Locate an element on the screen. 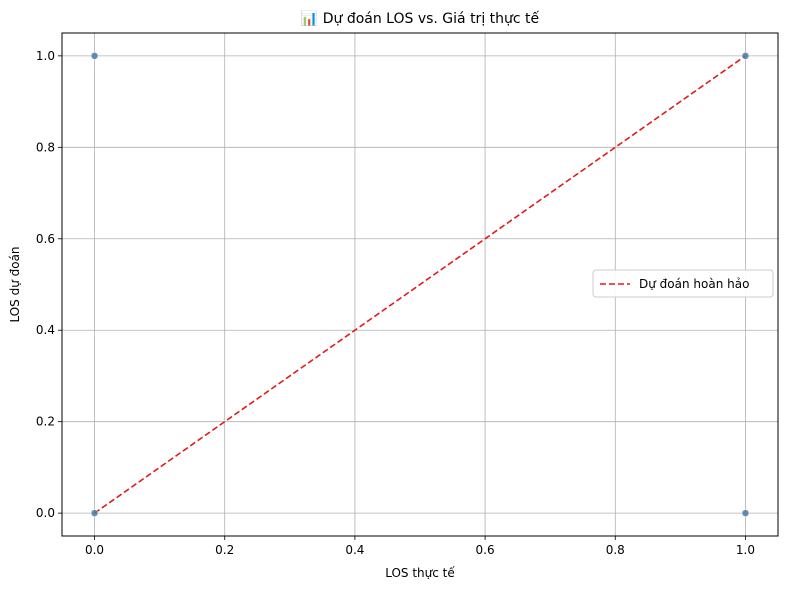 Image resolution: width=790 pixels, height=590 pixels. y-axis-ticks: 0.0 0.2 0.4 0.6 0.8 1.0 is located at coordinates (49, 284).